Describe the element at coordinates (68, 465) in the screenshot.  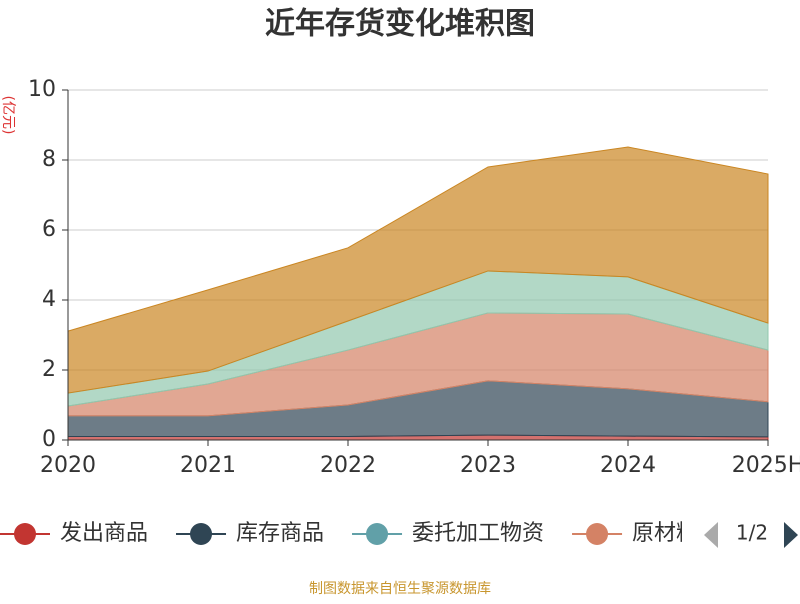
I see `x-tick-label: 2020` at that location.